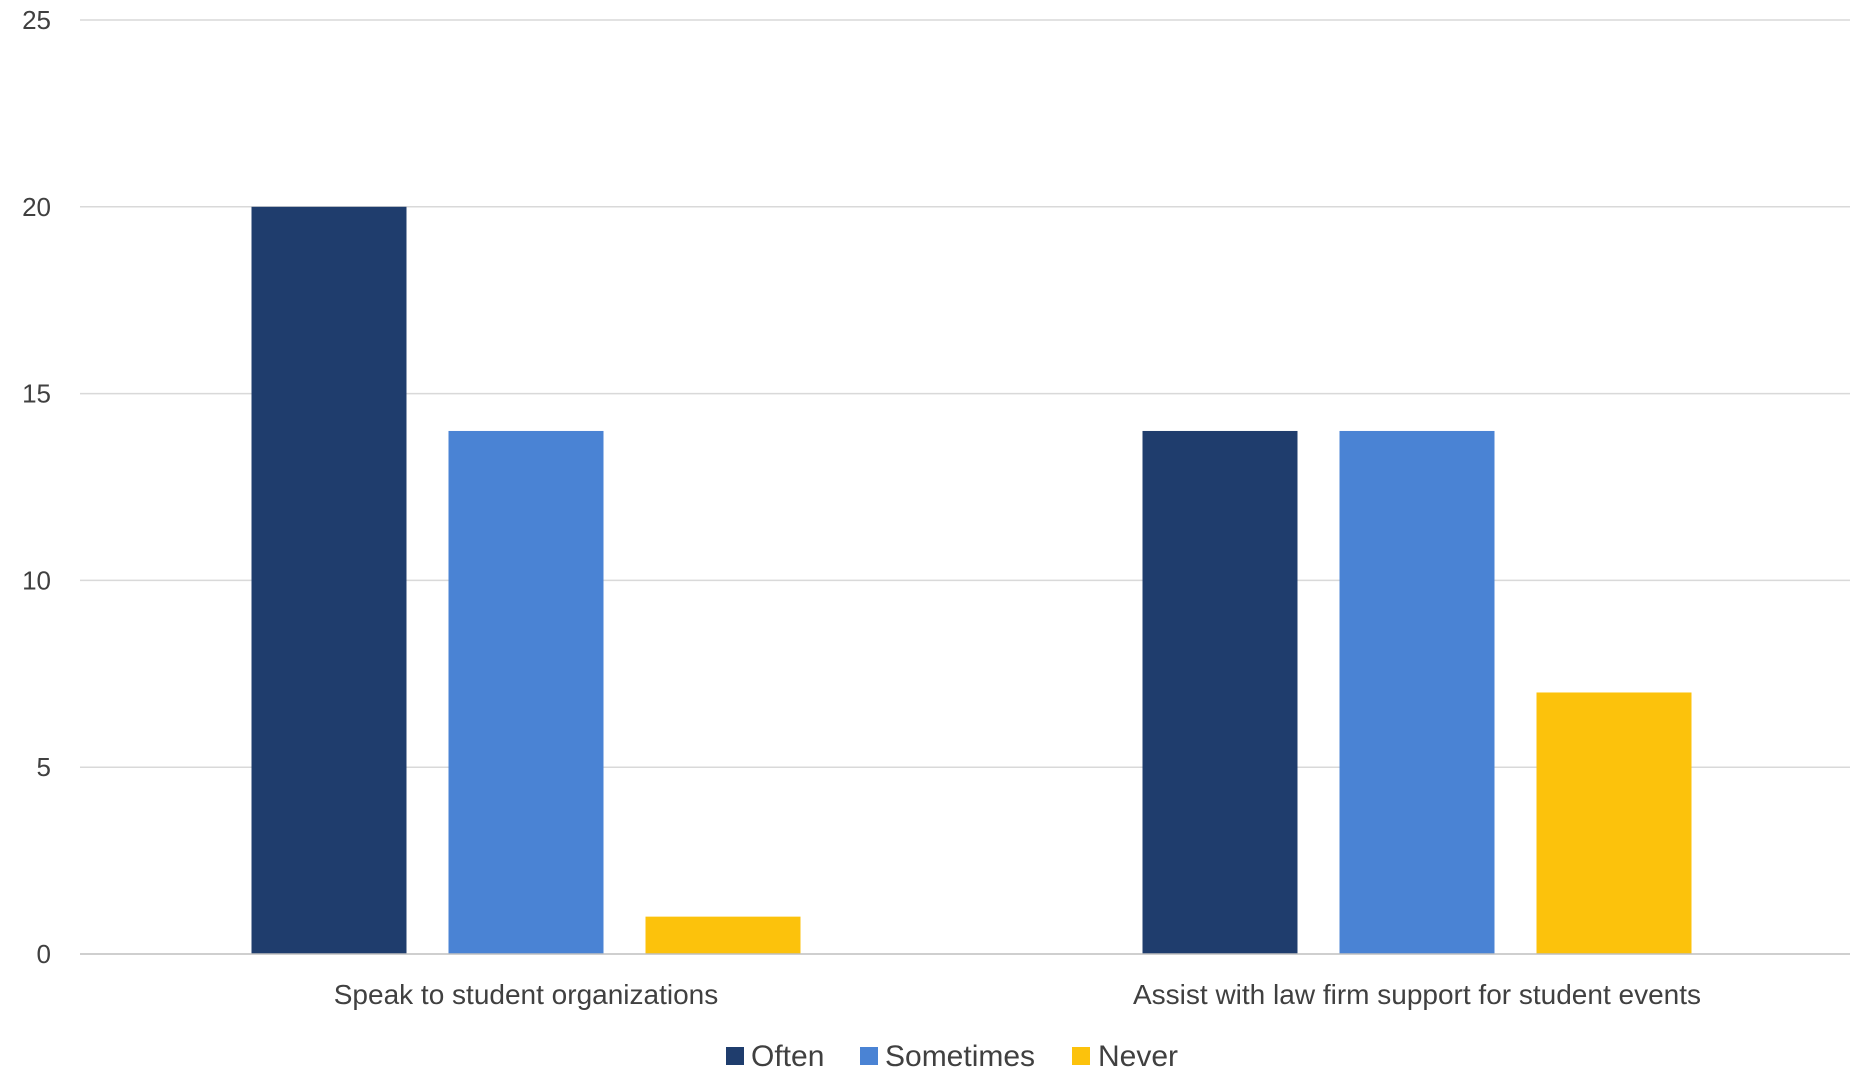 This screenshot has width=1850, height=1076. What do you see at coordinates (960, 1055) in the screenshot?
I see `legend-label-sometimes: Sometimes` at bounding box center [960, 1055].